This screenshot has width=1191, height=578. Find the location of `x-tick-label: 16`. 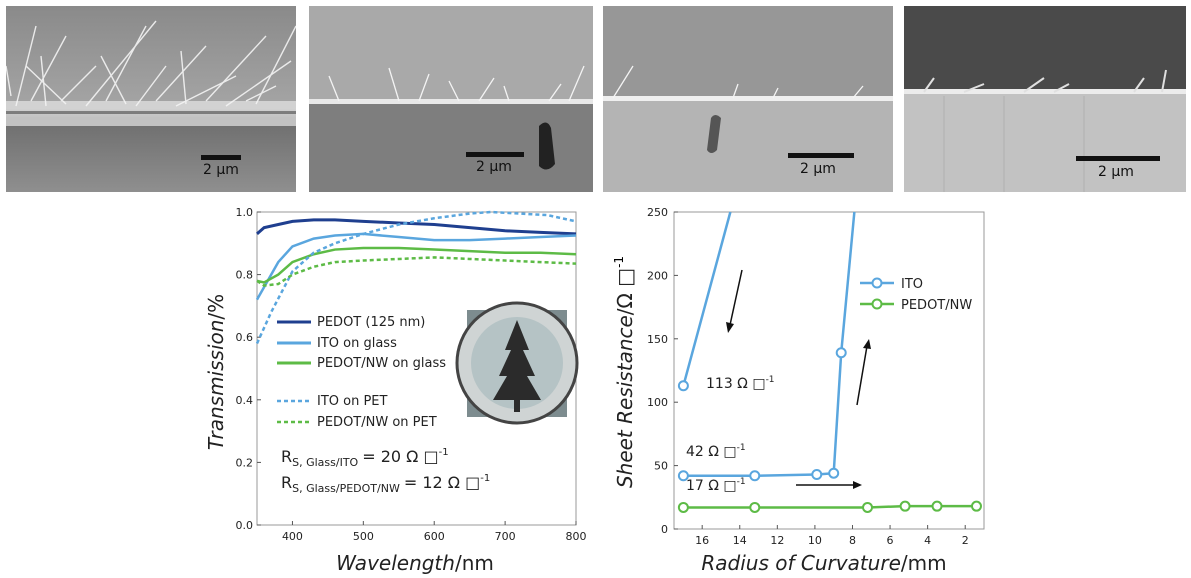

x-tick-label: 16 is located at coordinates (702, 540).